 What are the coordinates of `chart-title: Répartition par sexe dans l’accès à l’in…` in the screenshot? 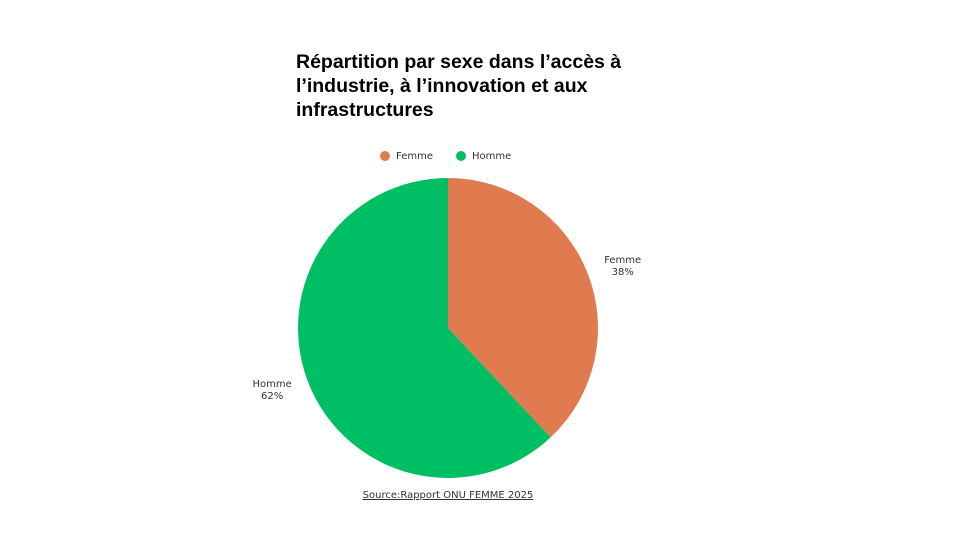 It's located at (459, 86).